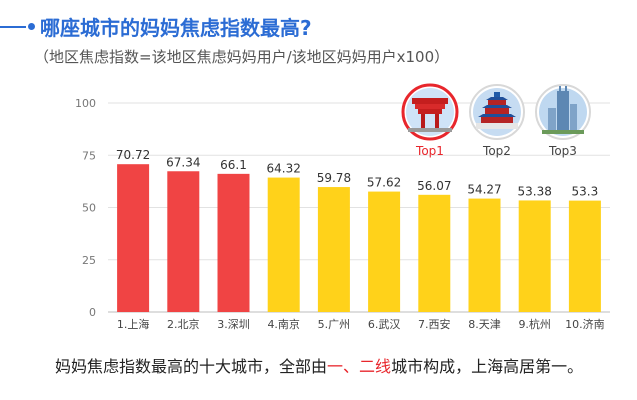 Image resolution: width=637 pixels, height=400 pixels. I want to click on value-label: 67.34, so click(183, 162).